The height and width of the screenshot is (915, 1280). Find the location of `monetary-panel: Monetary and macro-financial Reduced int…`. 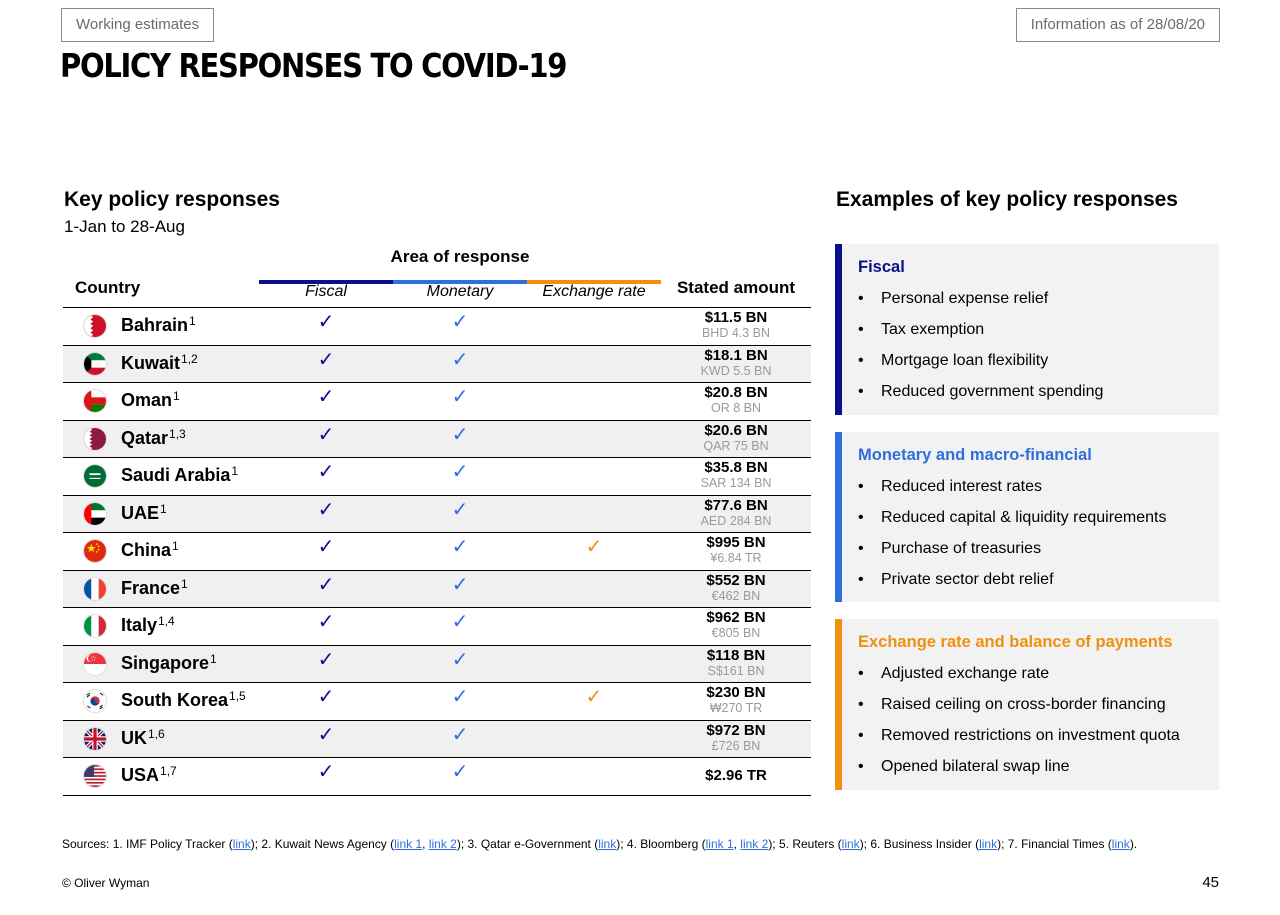

monetary-panel: Monetary and macro-financial Reduced int… is located at coordinates (1027, 517).